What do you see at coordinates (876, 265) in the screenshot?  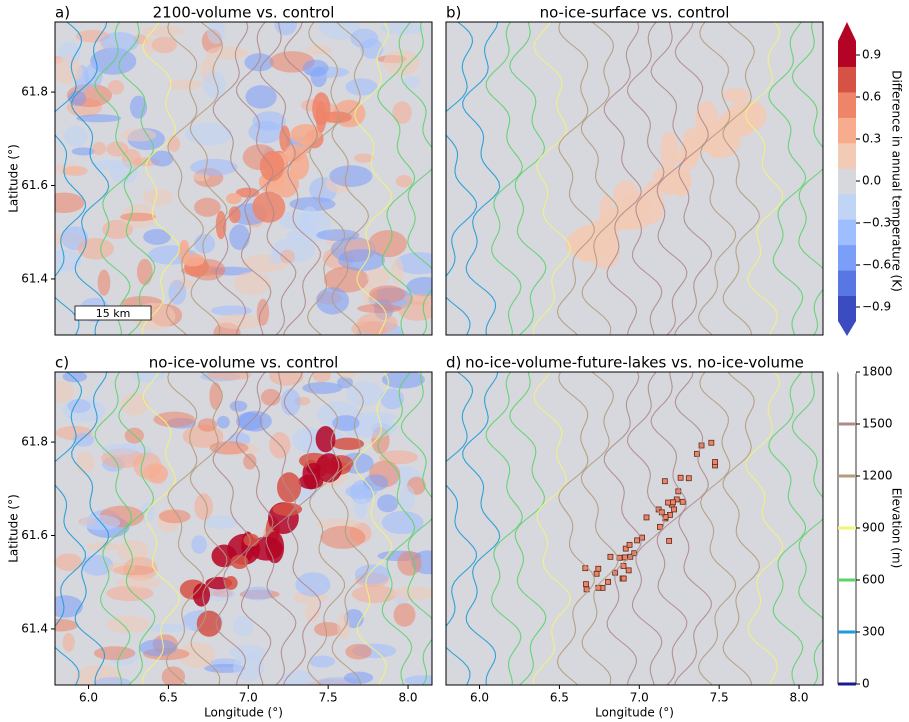 I see `colorbar-tick-label: −0.6` at bounding box center [876, 265].